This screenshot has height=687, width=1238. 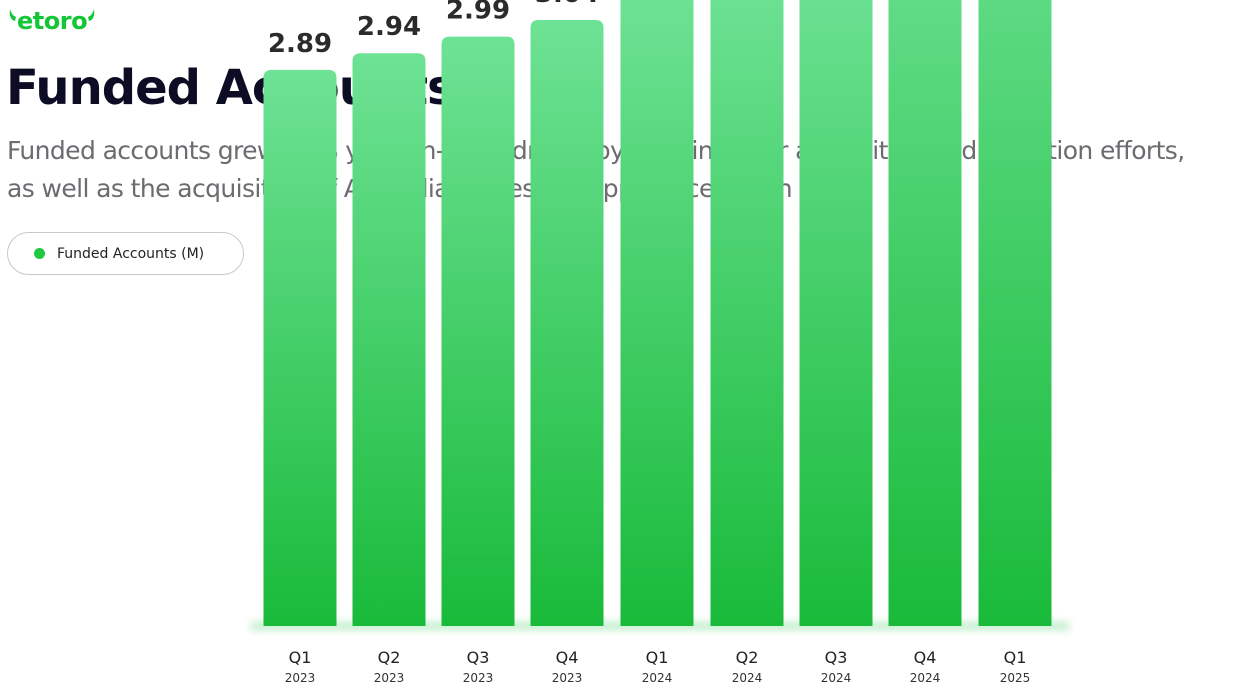 I want to click on chart-legend: Funded Accounts (M), so click(x=125, y=253).